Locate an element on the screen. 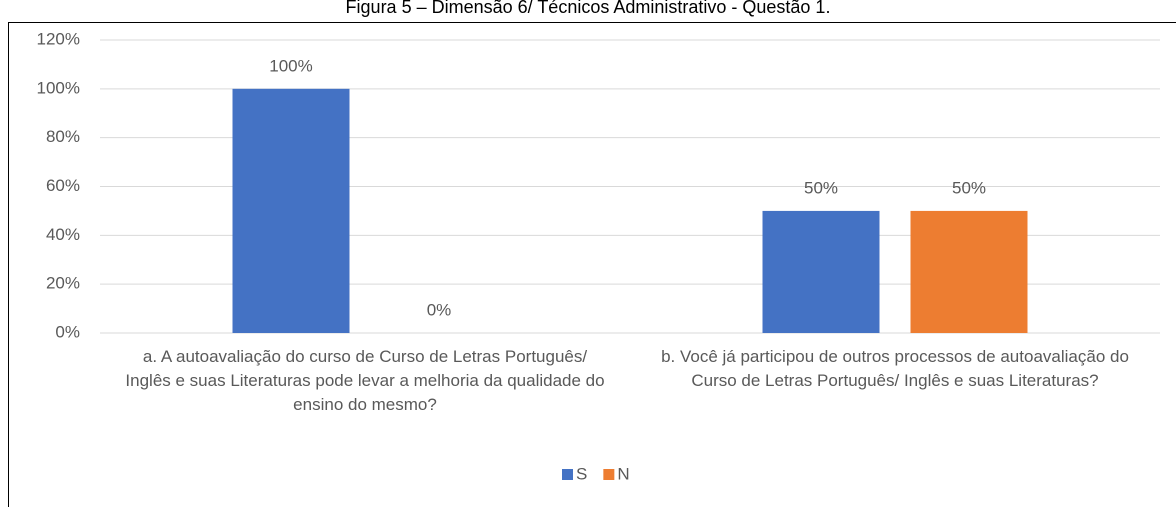  y-tick-label: 0% is located at coordinates (67, 331).